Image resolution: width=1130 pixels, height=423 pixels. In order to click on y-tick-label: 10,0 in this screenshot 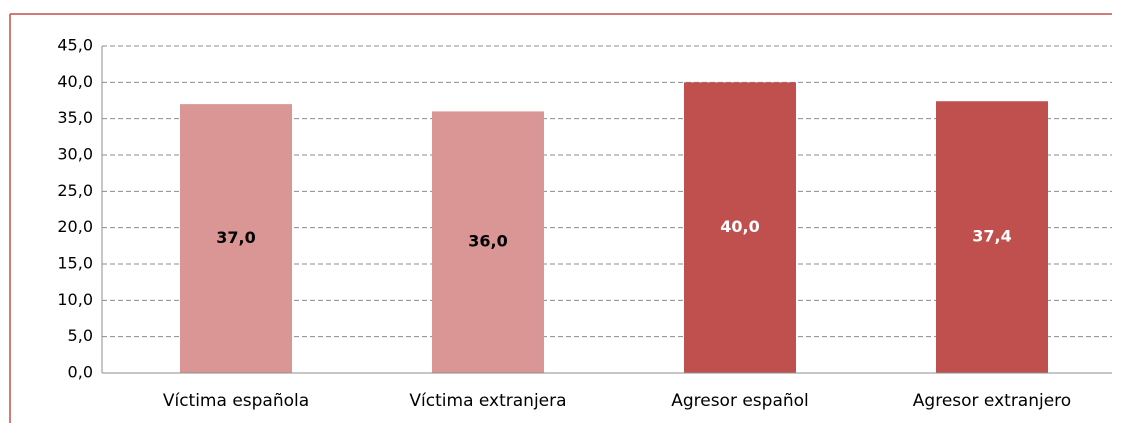, I will do `click(75, 299)`.